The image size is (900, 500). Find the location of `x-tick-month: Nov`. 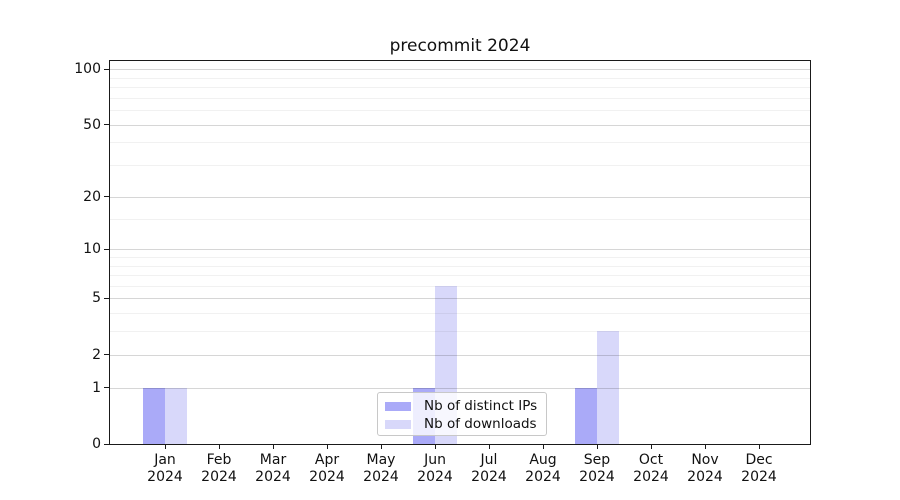

x-tick-month: Nov is located at coordinates (705, 460).